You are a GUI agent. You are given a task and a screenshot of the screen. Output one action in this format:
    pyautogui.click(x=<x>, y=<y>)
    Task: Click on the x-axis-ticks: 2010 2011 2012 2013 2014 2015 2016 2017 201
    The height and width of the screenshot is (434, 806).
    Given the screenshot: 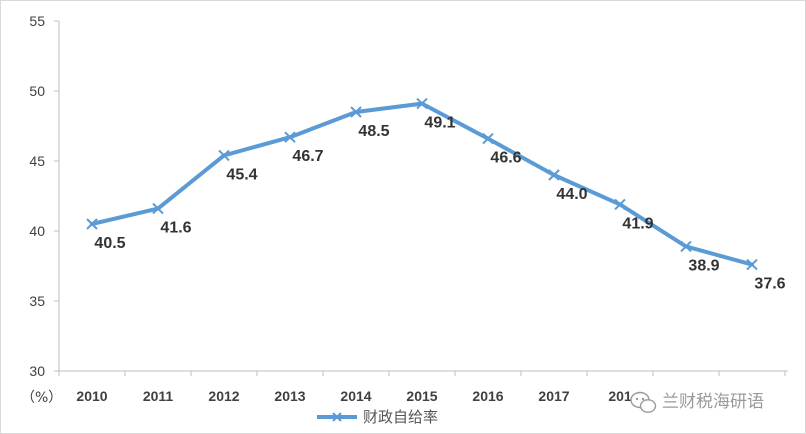 What is the action you would take?
    pyautogui.click(x=422, y=387)
    